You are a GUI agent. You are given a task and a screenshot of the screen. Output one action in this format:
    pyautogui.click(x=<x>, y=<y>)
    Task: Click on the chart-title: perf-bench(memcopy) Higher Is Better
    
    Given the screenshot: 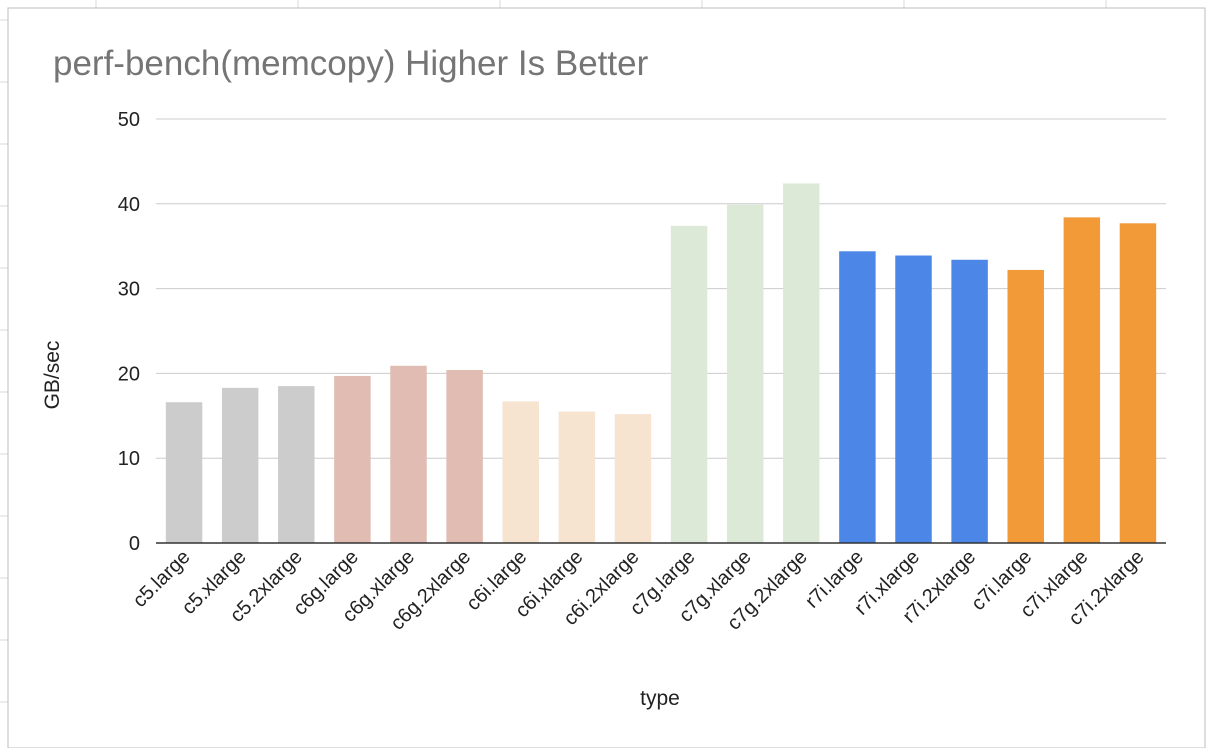 What is the action you would take?
    pyautogui.click(x=351, y=63)
    